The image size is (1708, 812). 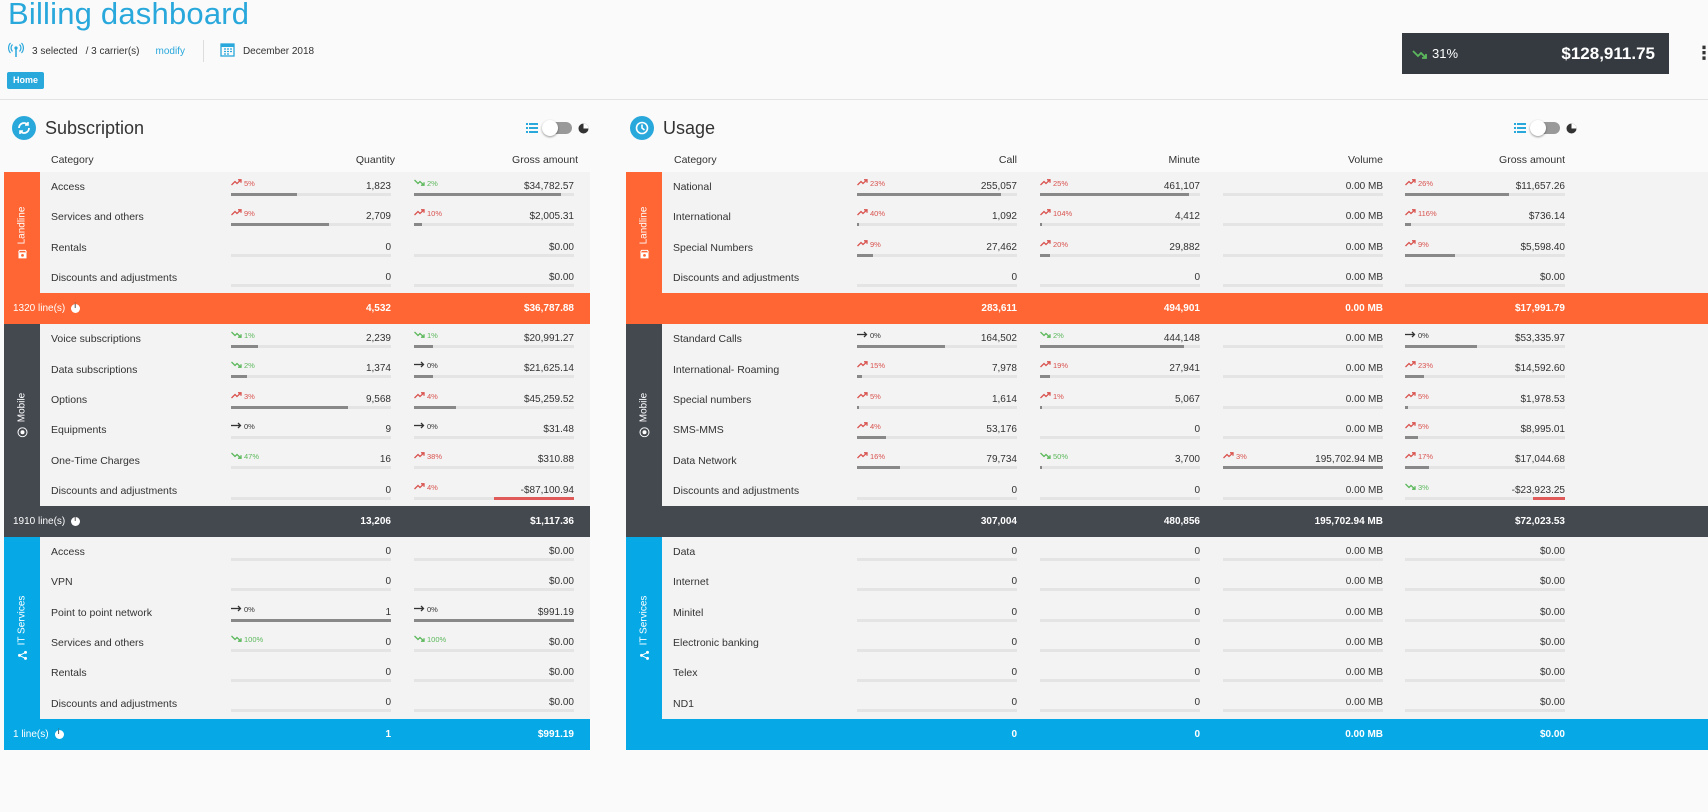 What do you see at coordinates (79, 430) in the screenshot?
I see `row-category: Equipments` at bounding box center [79, 430].